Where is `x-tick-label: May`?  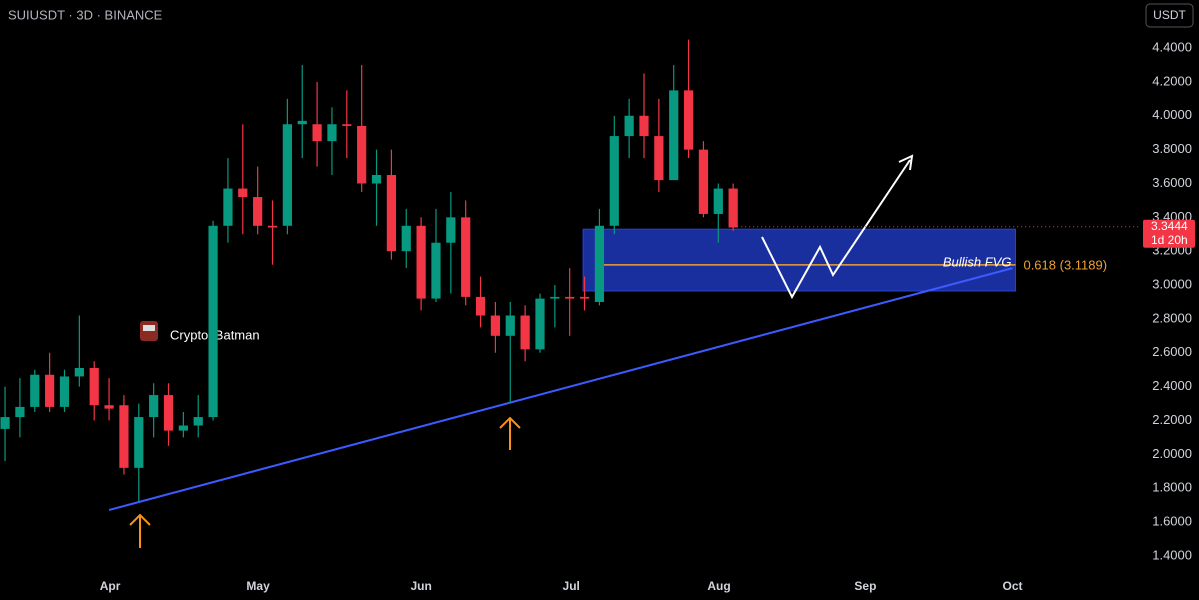 x-tick-label: May is located at coordinates (258, 586).